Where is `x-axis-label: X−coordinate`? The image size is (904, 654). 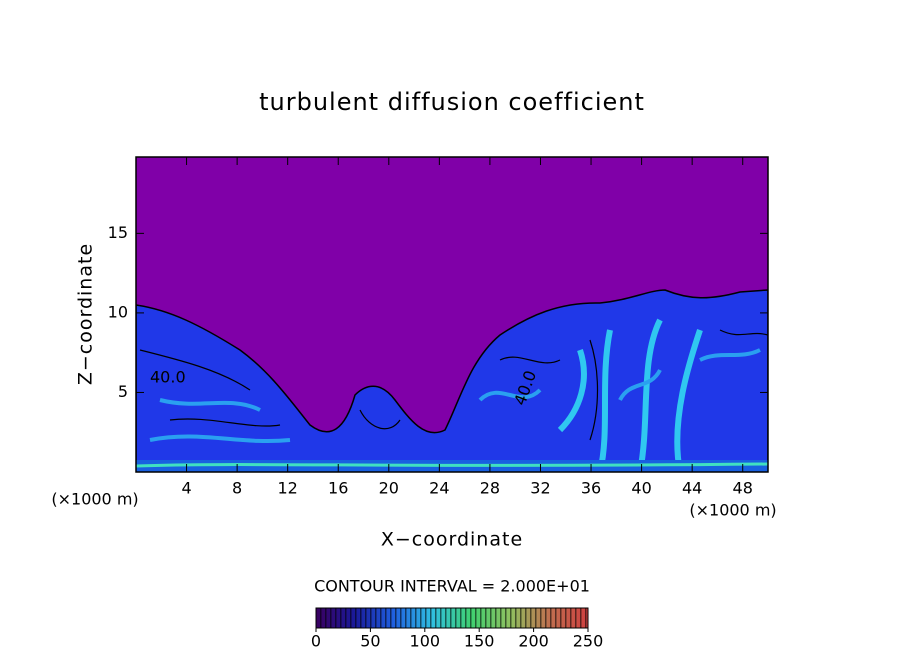
x-axis-label: X−coordinate is located at coordinates (452, 540).